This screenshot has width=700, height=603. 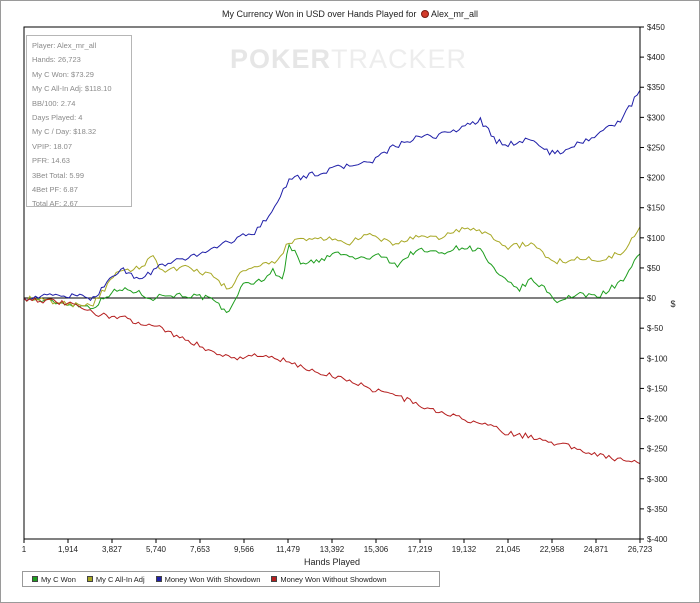 What do you see at coordinates (656, 208) in the screenshot?
I see `y-tick-label: $150` at bounding box center [656, 208].